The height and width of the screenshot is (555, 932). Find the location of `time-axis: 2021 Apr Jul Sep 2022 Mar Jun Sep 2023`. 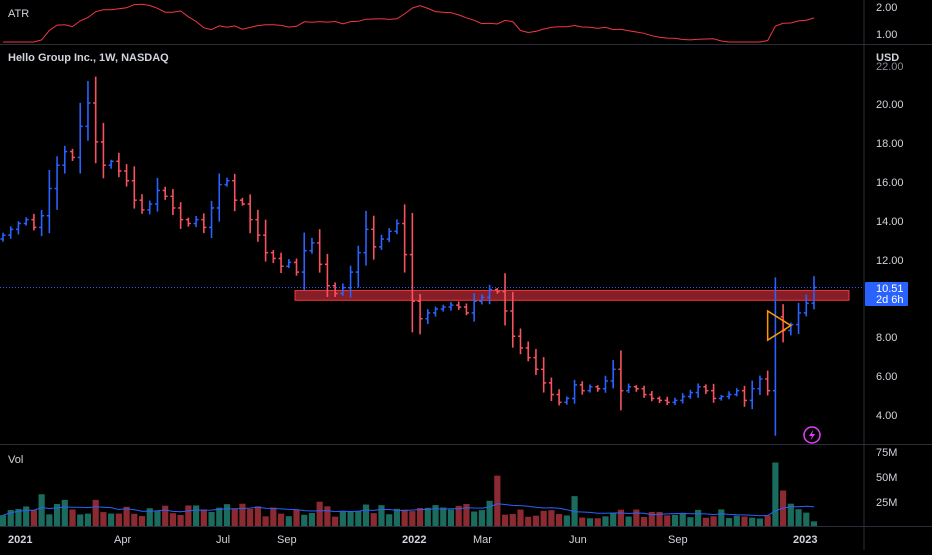

time-axis: 2021 Apr Jul Sep 2022 Mar Jun Sep 2023 is located at coordinates (412, 540).